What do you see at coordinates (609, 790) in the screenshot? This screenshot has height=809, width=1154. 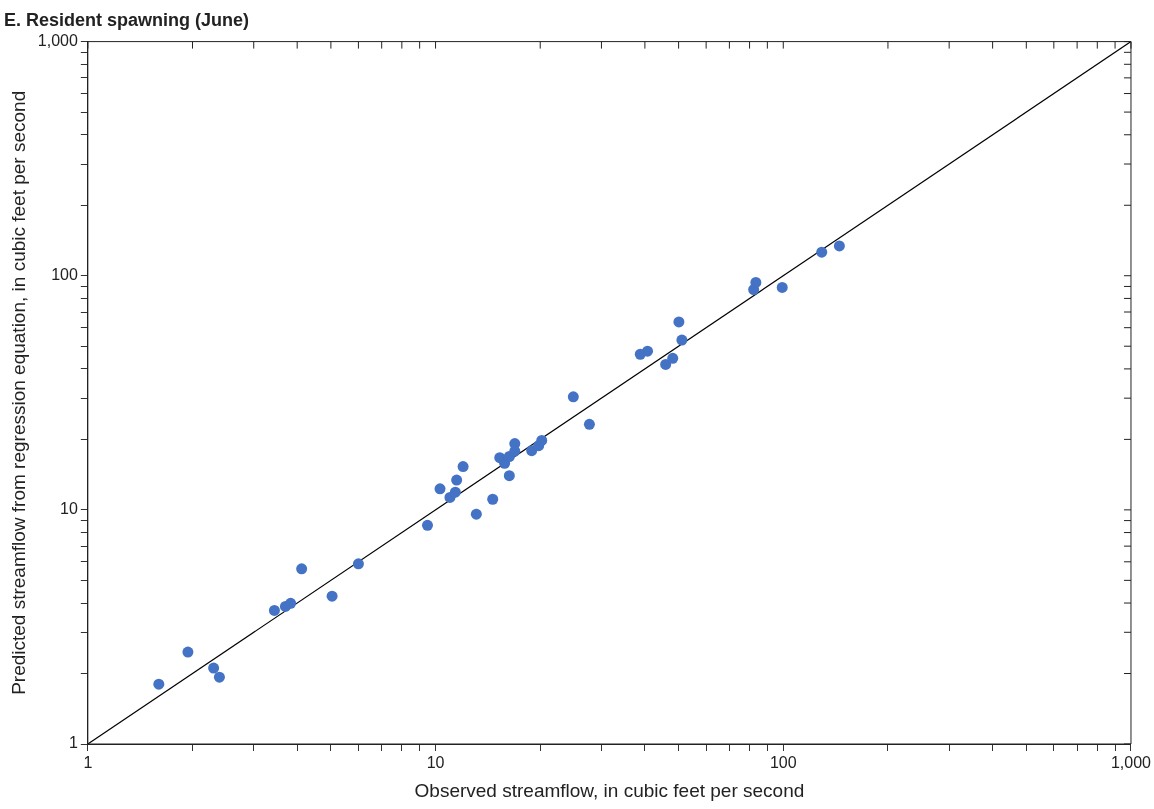 I see `x-axis-title: Observed streamflow, in cubic feet per second` at bounding box center [609, 790].